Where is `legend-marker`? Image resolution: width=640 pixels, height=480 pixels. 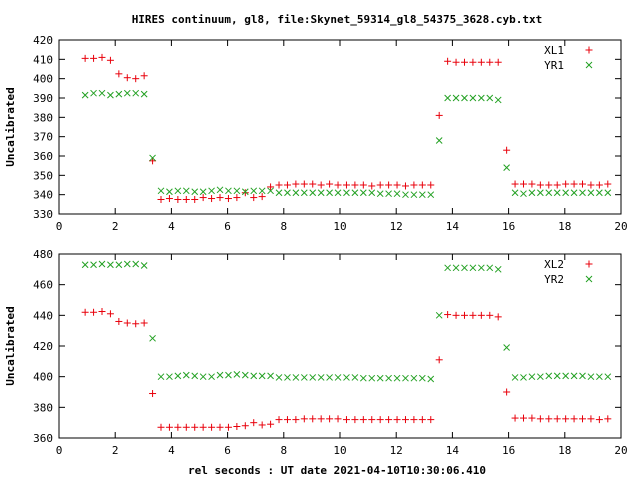
legend-marker is located at coordinates (589, 264).